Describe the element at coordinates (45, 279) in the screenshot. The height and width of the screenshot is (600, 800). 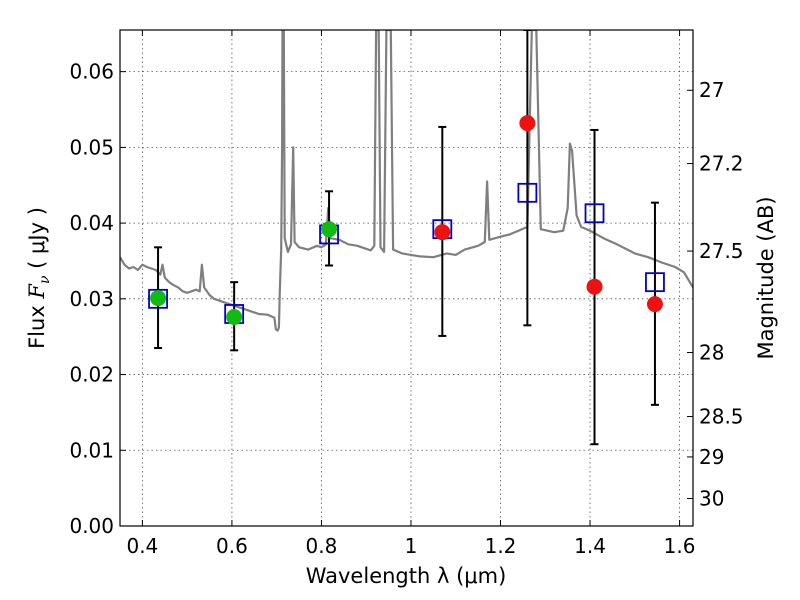
I see `y-axis-label-sub: ν` at that location.